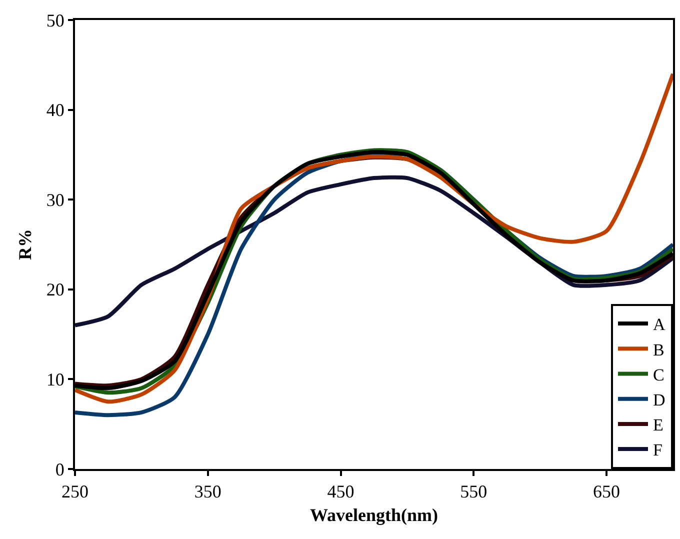 The height and width of the screenshot is (539, 680). What do you see at coordinates (208, 492) in the screenshot?
I see `x-tick-label: 350` at bounding box center [208, 492].